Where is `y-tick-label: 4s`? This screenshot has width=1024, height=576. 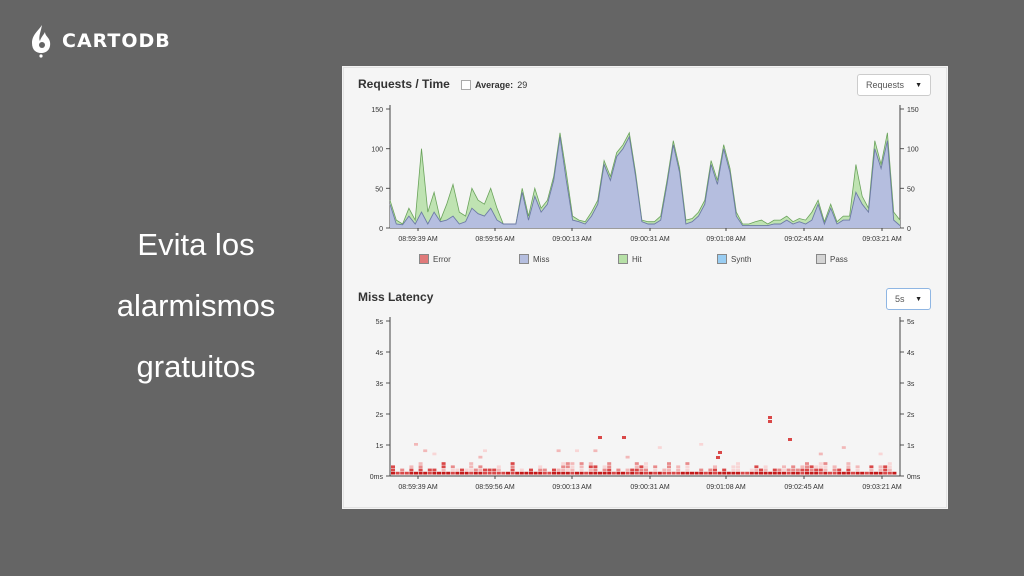
y-tick-label: 4s is located at coordinates (380, 353).